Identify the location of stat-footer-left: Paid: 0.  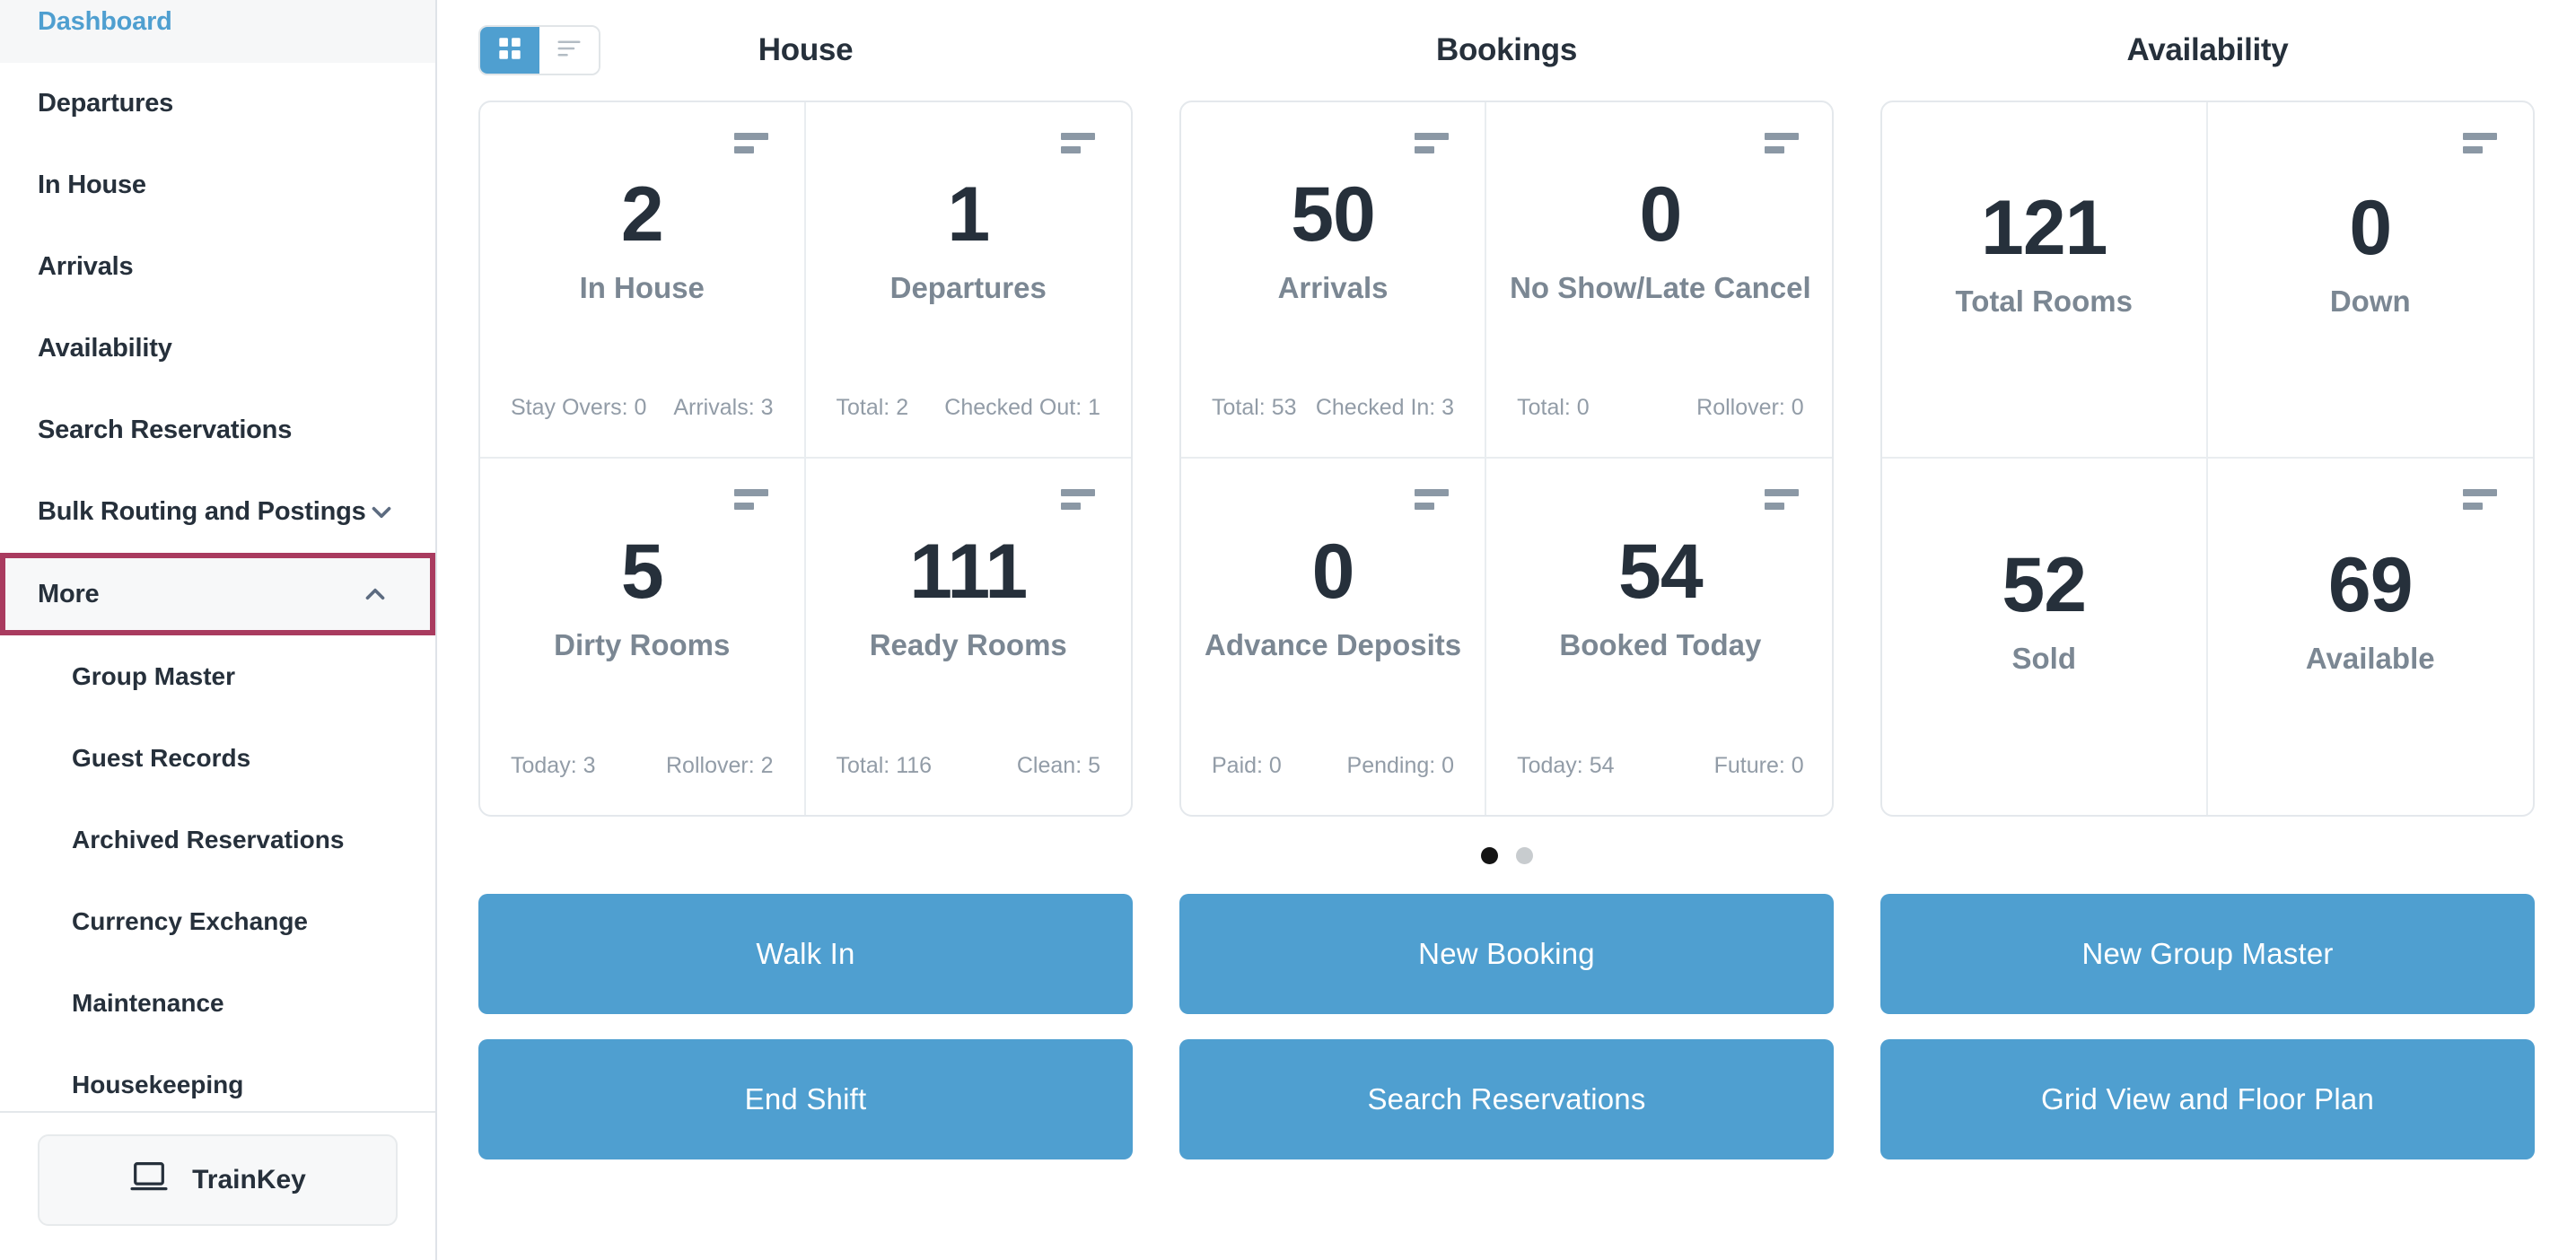
(1247, 765).